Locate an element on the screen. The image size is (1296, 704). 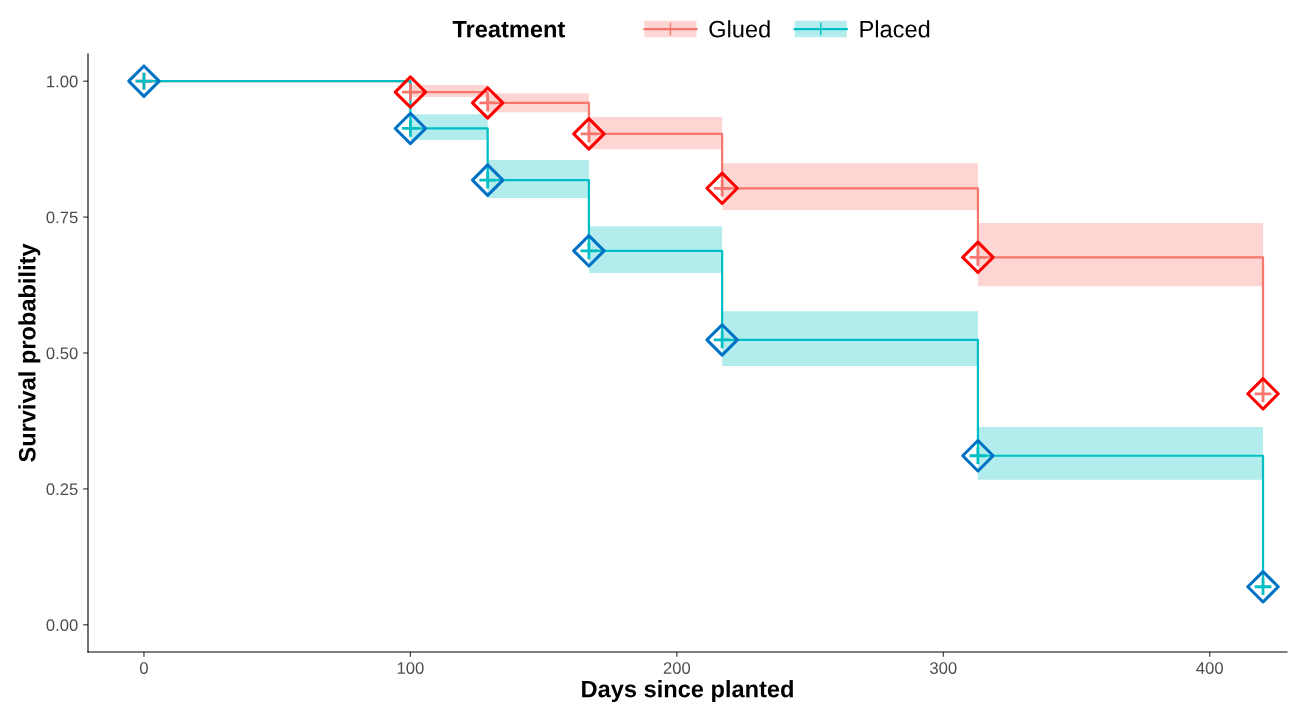
x-axis-title: Days since planted is located at coordinates (687, 691).